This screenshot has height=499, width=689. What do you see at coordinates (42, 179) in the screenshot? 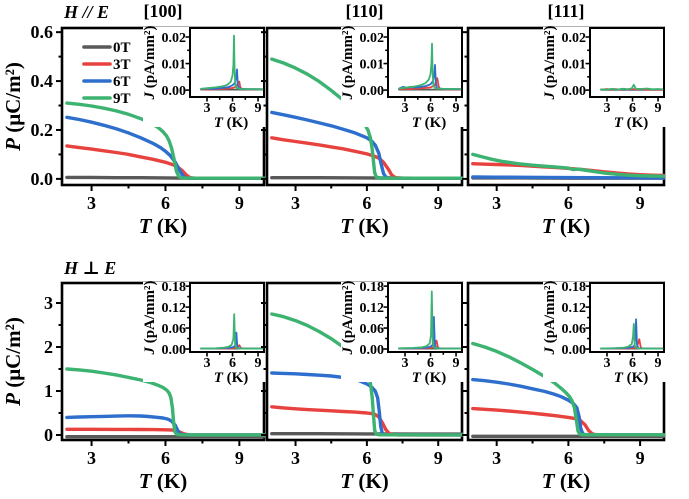
I see `y-tick-label: 0.0` at bounding box center [42, 179].